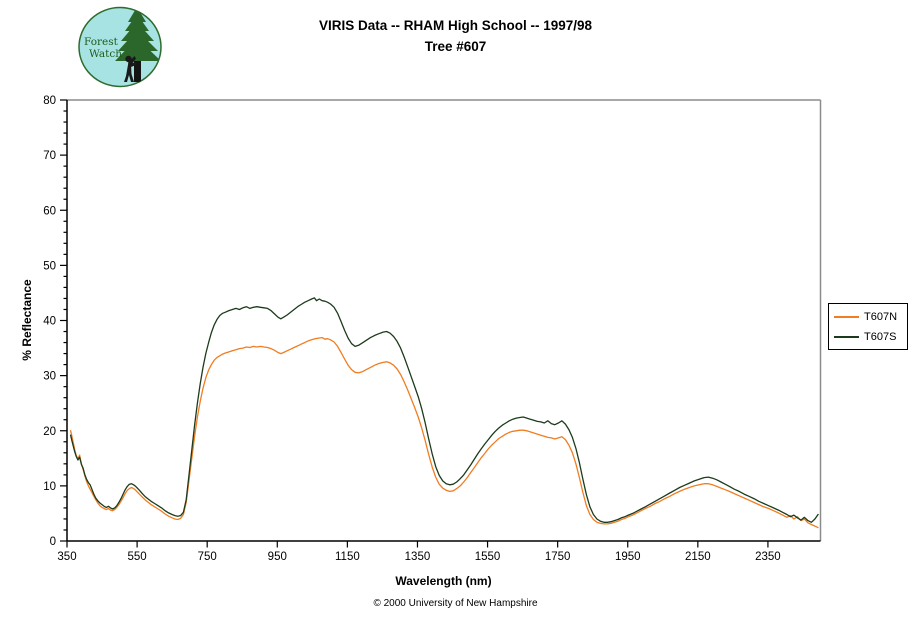 This screenshot has height=623, width=911. Describe the element at coordinates (49, 266) in the screenshot. I see `y-axis-tick-label: 50` at that location.